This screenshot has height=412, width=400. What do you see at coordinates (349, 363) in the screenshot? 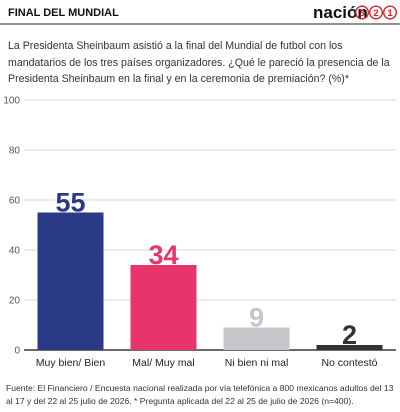
I see `x-tick-label: No contestó` at bounding box center [349, 363].